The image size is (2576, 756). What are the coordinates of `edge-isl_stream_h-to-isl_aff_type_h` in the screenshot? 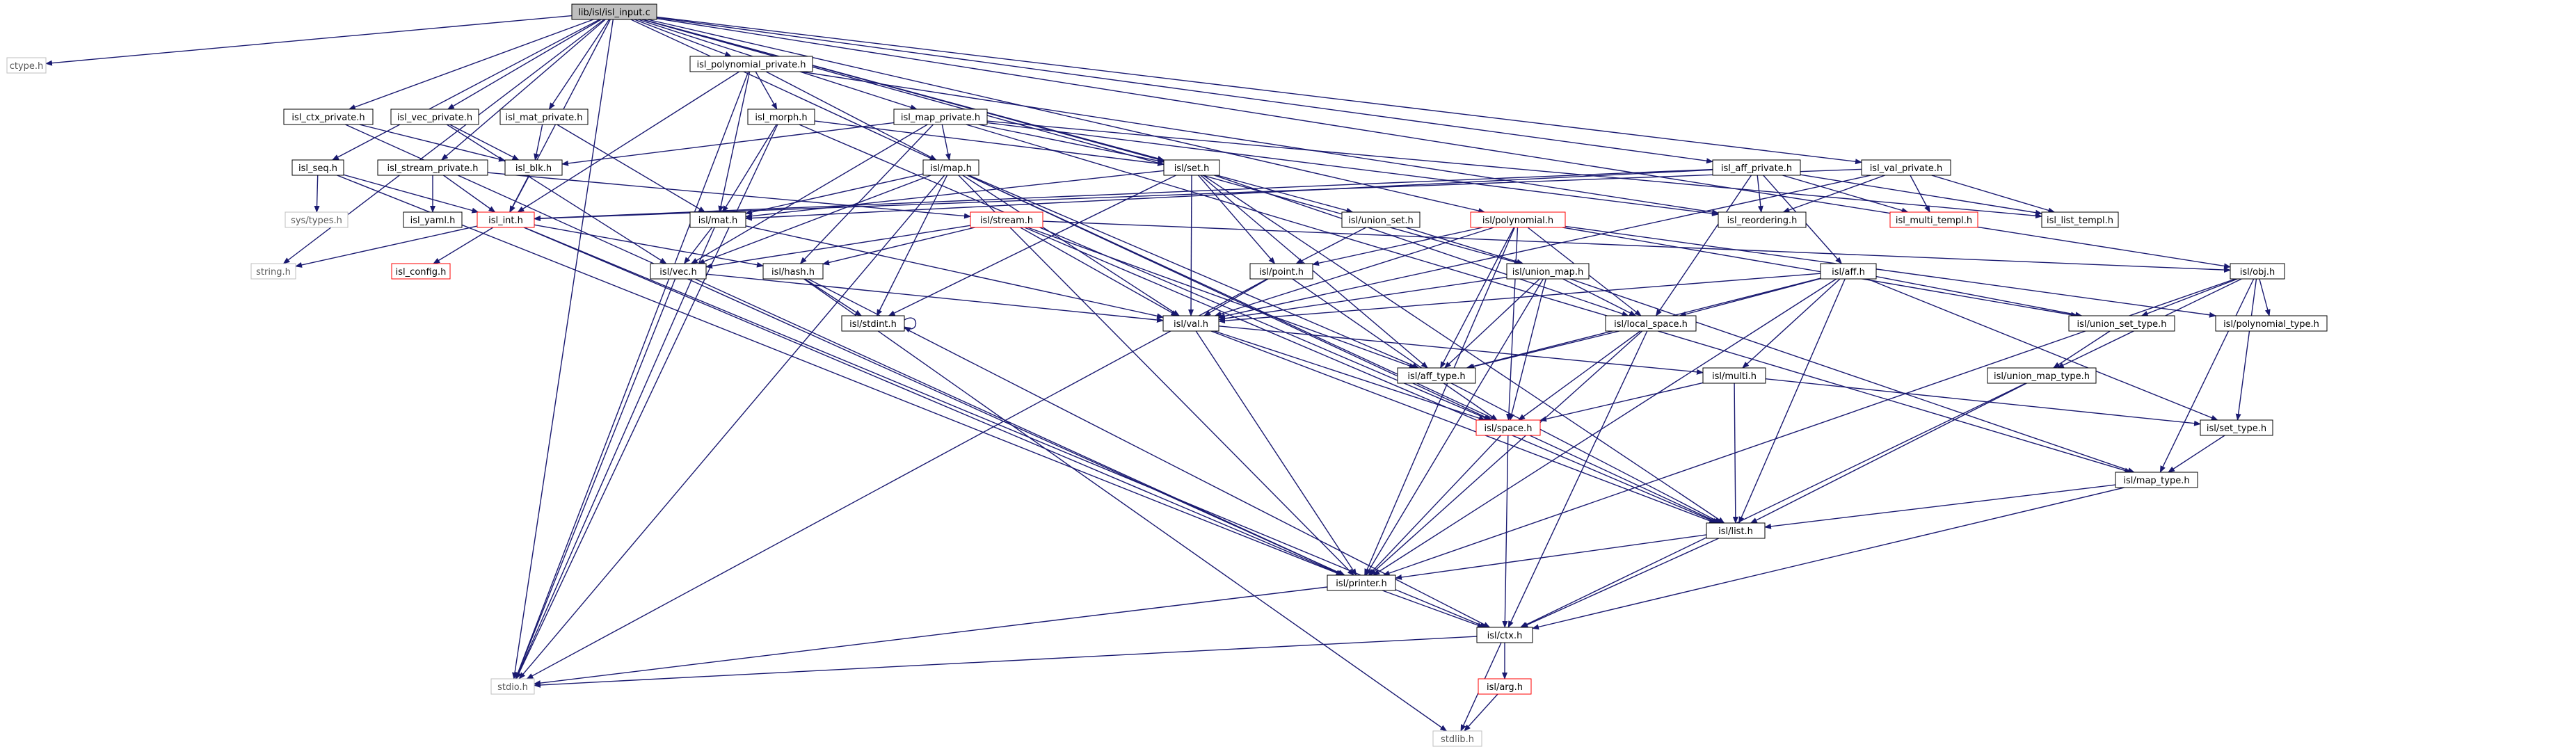 It's located at (1221, 298).